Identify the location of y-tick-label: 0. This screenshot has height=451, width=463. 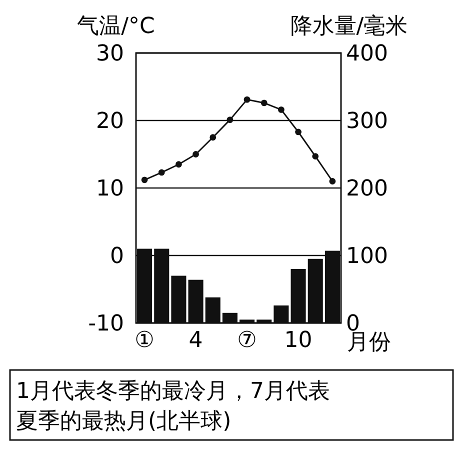
(117, 257).